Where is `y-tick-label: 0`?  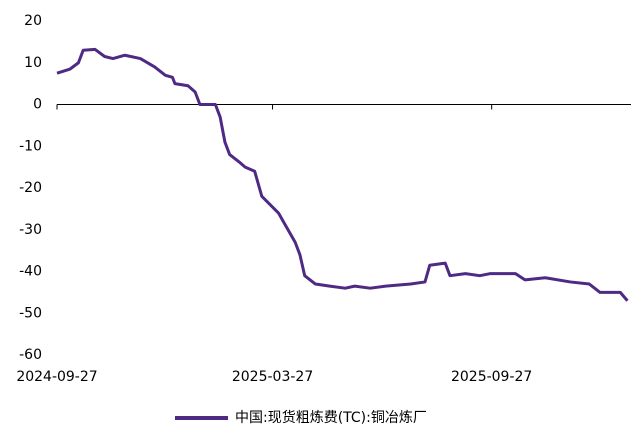
y-tick-label: 0 is located at coordinates (37, 105).